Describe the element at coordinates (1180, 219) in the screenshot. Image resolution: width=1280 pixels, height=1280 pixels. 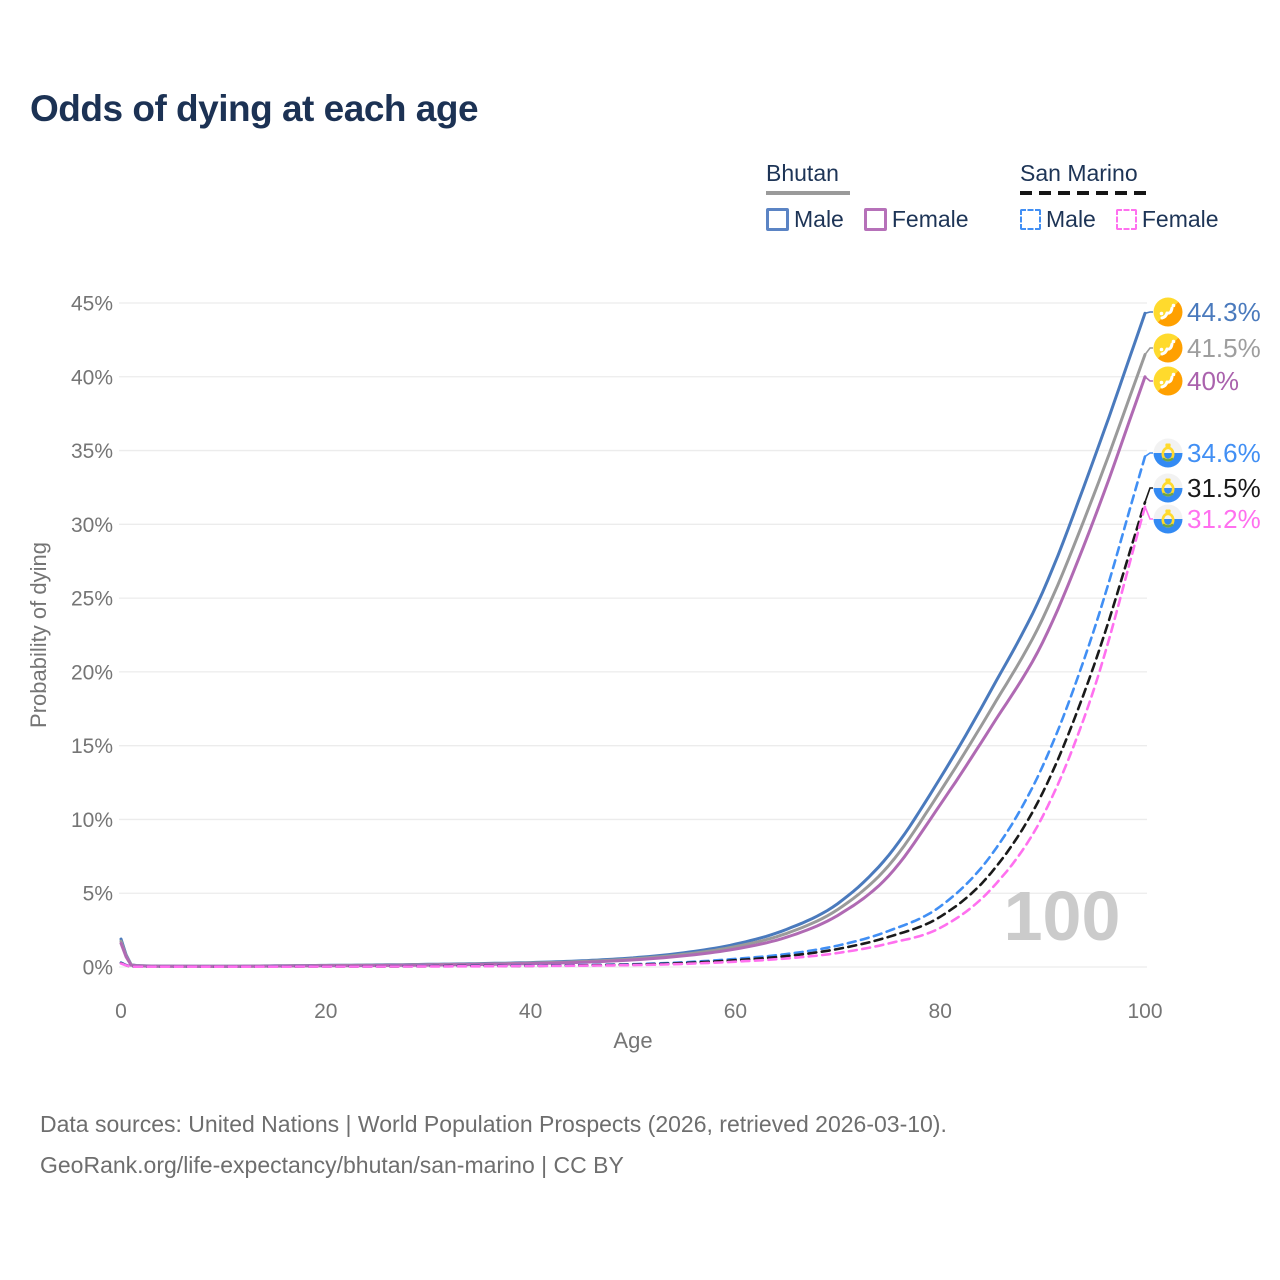
I see `legend-label-san-marino-female: Female` at that location.